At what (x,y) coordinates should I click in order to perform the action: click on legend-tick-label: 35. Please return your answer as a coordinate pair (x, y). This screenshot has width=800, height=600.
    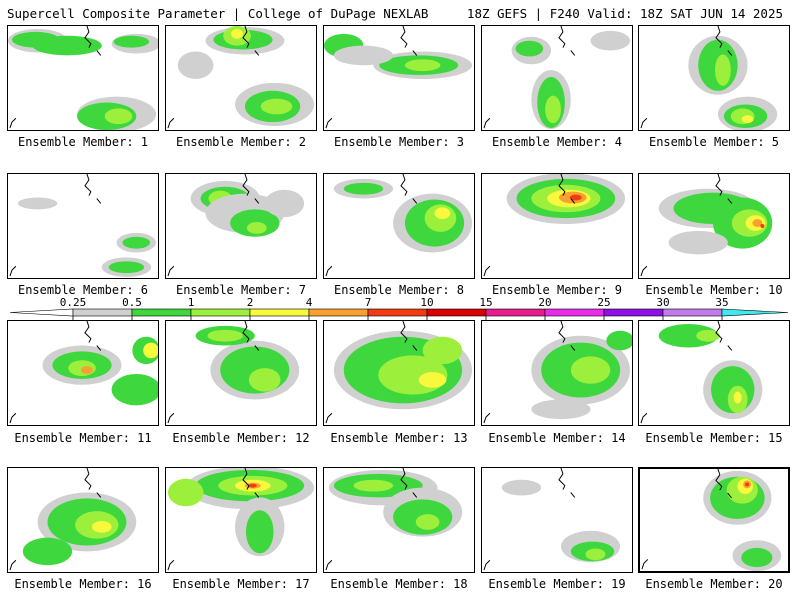
    Looking at the image, I should click on (722, 302).